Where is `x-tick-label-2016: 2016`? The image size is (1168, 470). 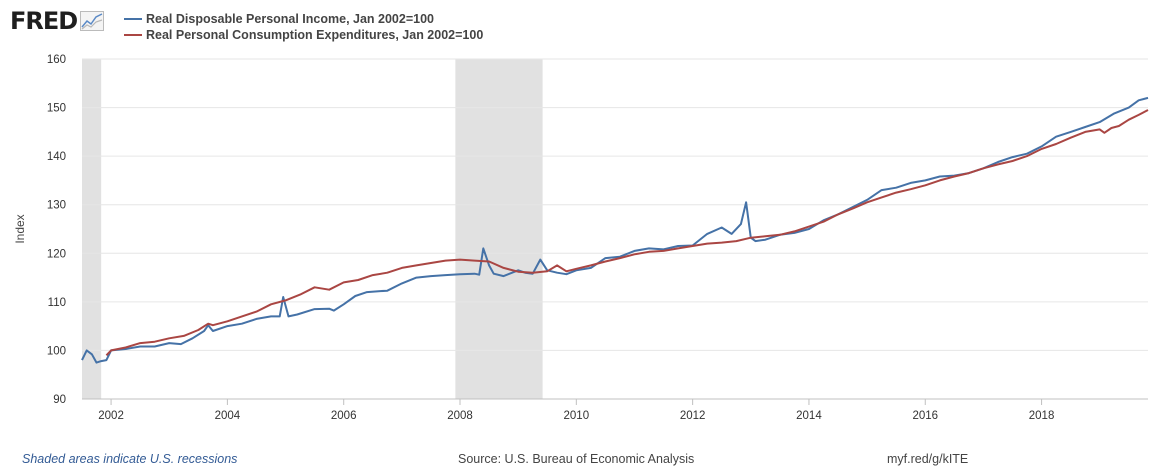 x-tick-label-2016: 2016 is located at coordinates (925, 416).